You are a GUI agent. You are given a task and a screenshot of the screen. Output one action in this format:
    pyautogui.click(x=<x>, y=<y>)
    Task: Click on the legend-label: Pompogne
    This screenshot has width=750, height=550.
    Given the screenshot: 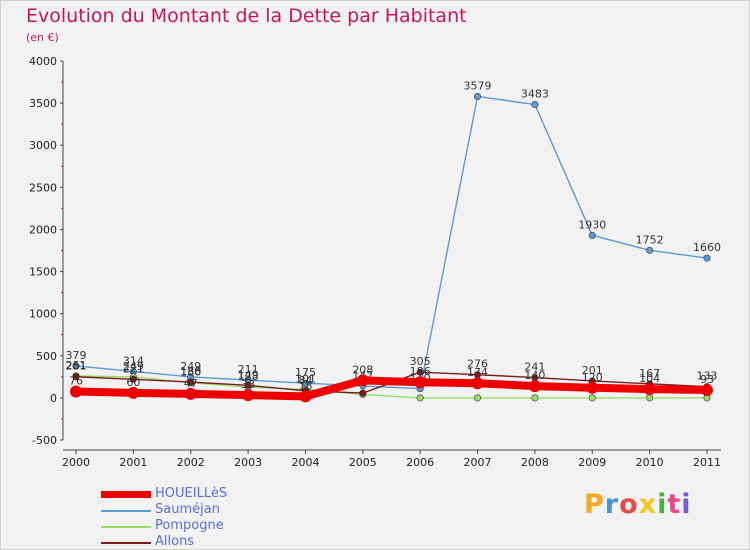 What is the action you would take?
    pyautogui.click(x=189, y=525)
    